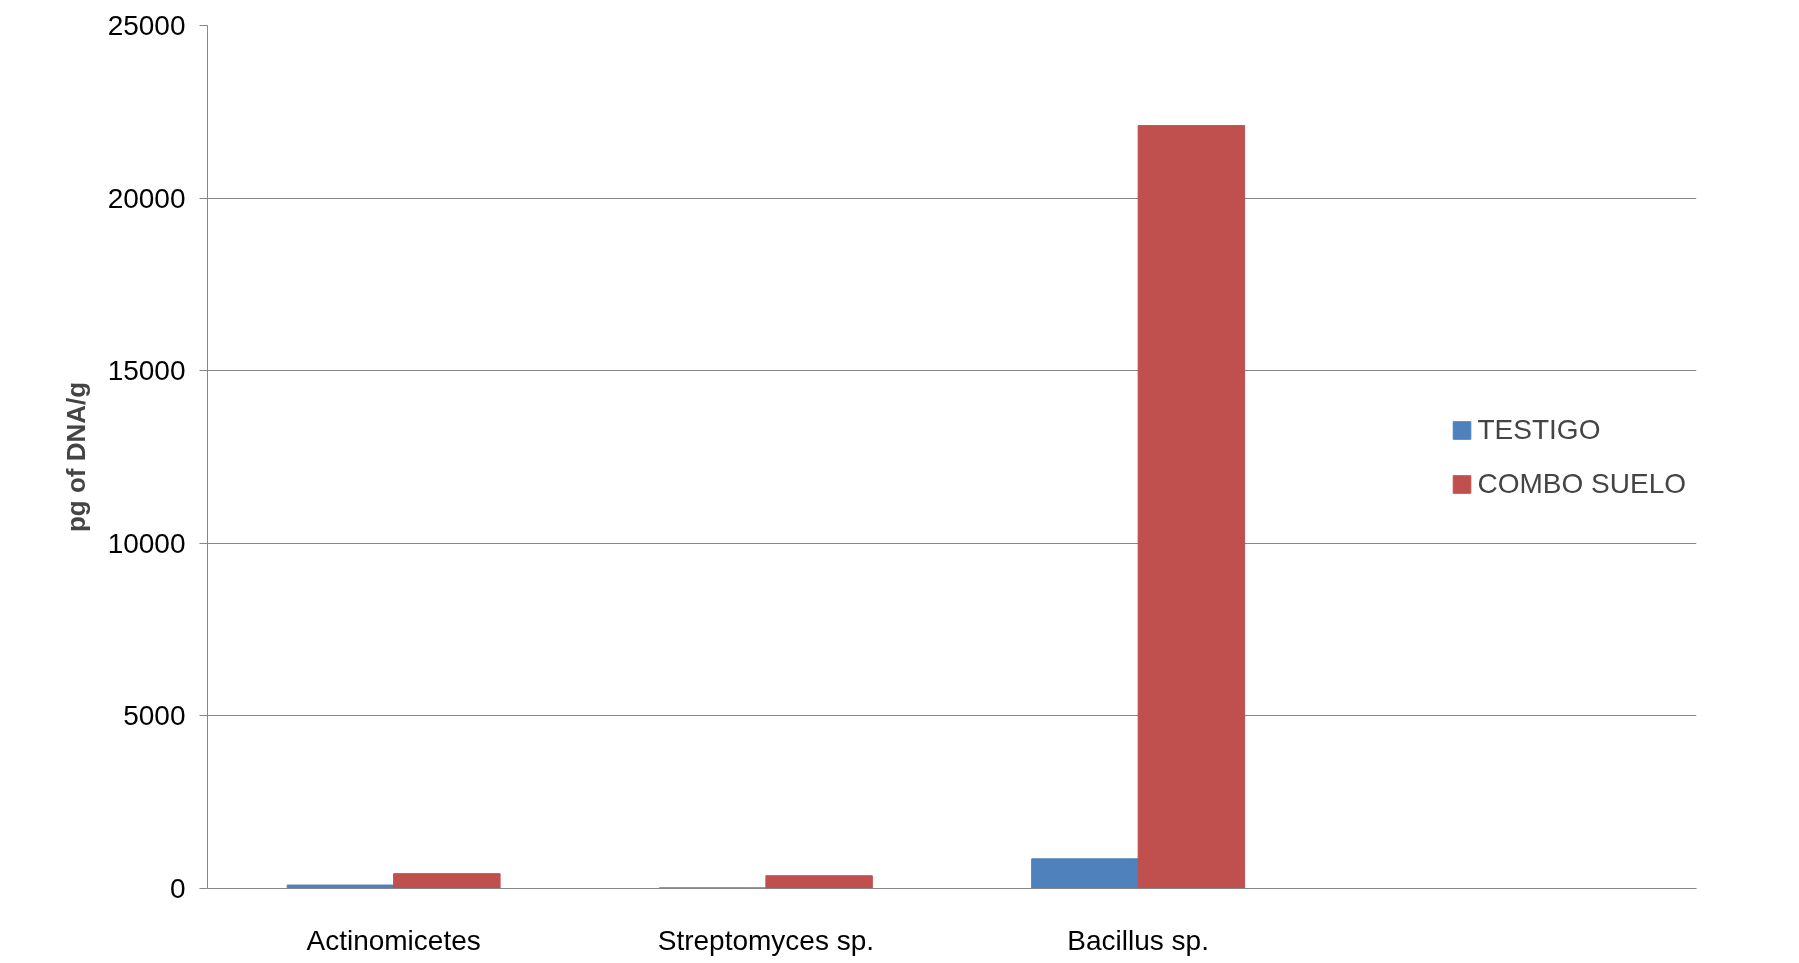  I want to click on y-tick-label: 25000, so click(146, 25).